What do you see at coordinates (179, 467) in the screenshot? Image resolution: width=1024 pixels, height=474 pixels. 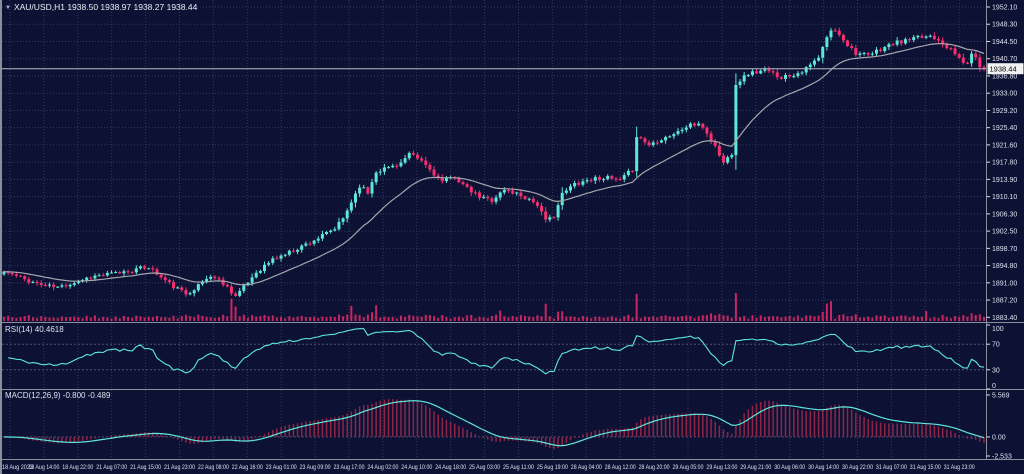 I see `svg-text: 21 Aug 23:00` at bounding box center [179, 467].